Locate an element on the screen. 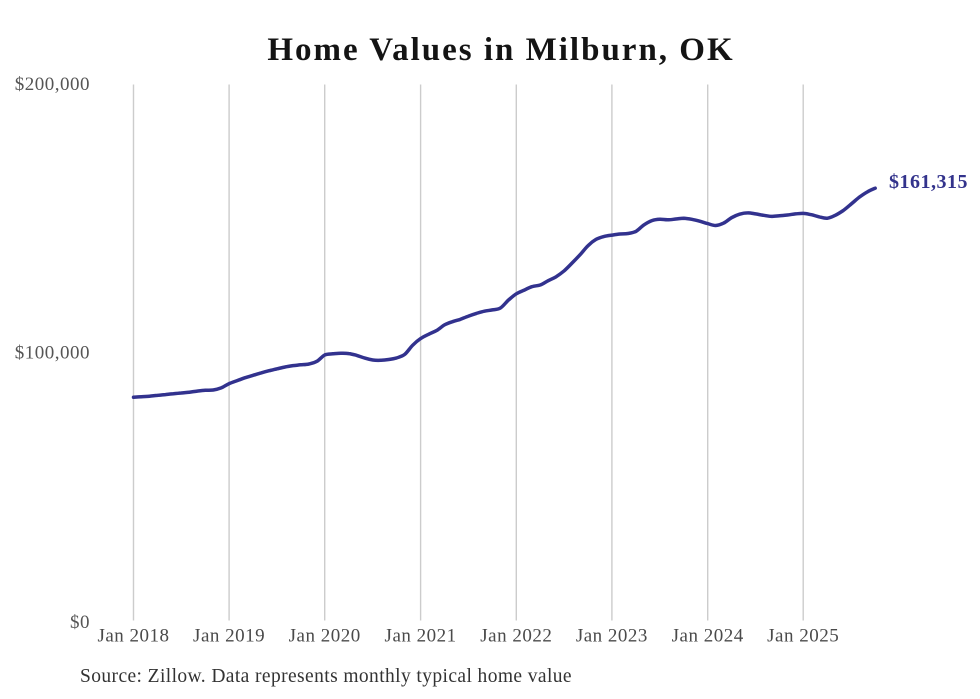 The height and width of the screenshot is (699, 980). svg-text: Jan 2019 is located at coordinates (229, 636).